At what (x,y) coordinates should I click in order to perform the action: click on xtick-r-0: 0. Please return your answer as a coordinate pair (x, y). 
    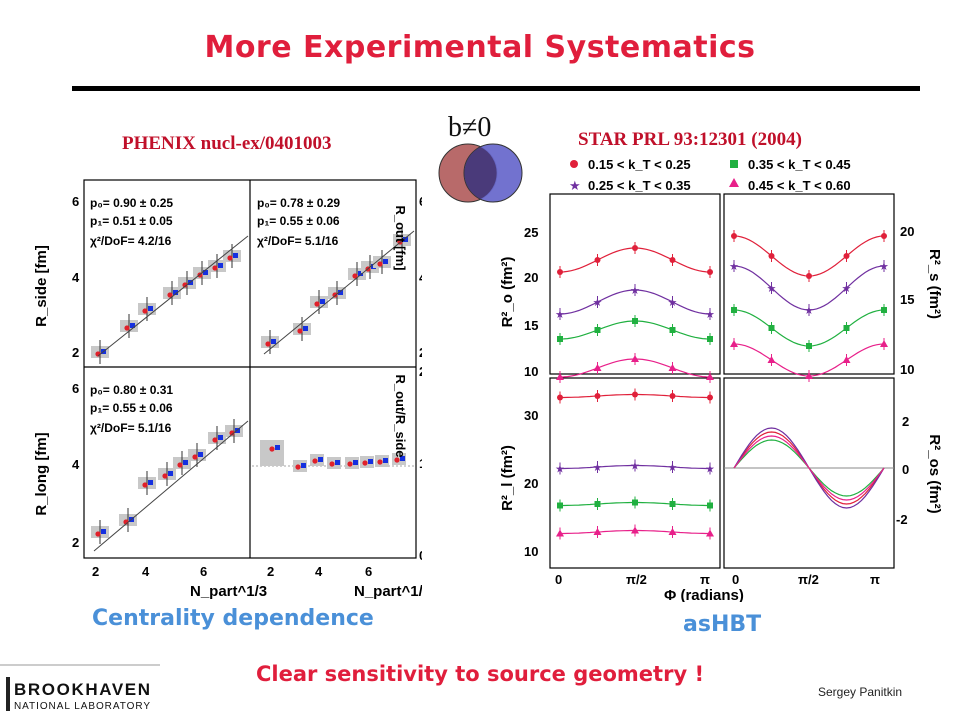
    Looking at the image, I should click on (735, 579).